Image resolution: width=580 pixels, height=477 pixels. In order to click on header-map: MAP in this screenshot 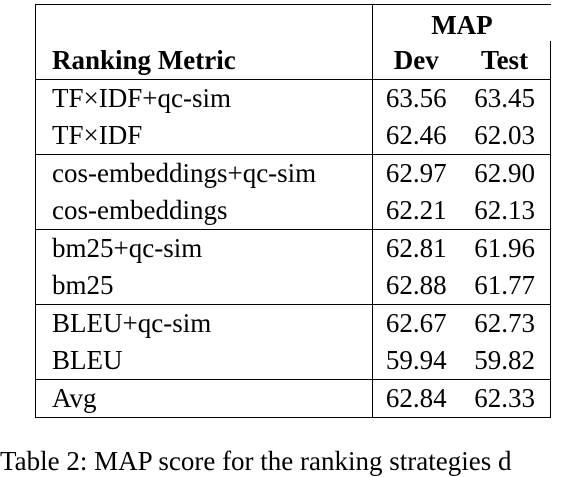, I will do `click(461, 22)`.